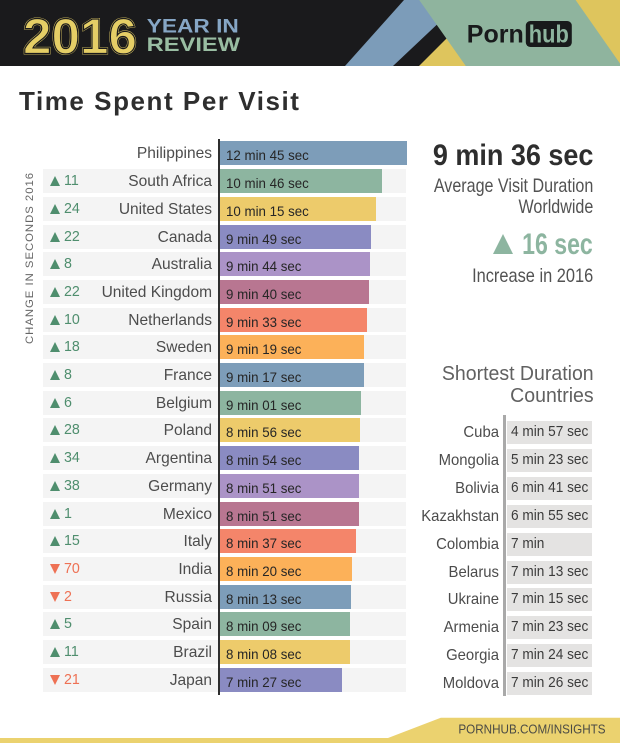 The width and height of the screenshot is (620, 743). What do you see at coordinates (495, 35) in the screenshot?
I see `svg-text: Porn` at bounding box center [495, 35].